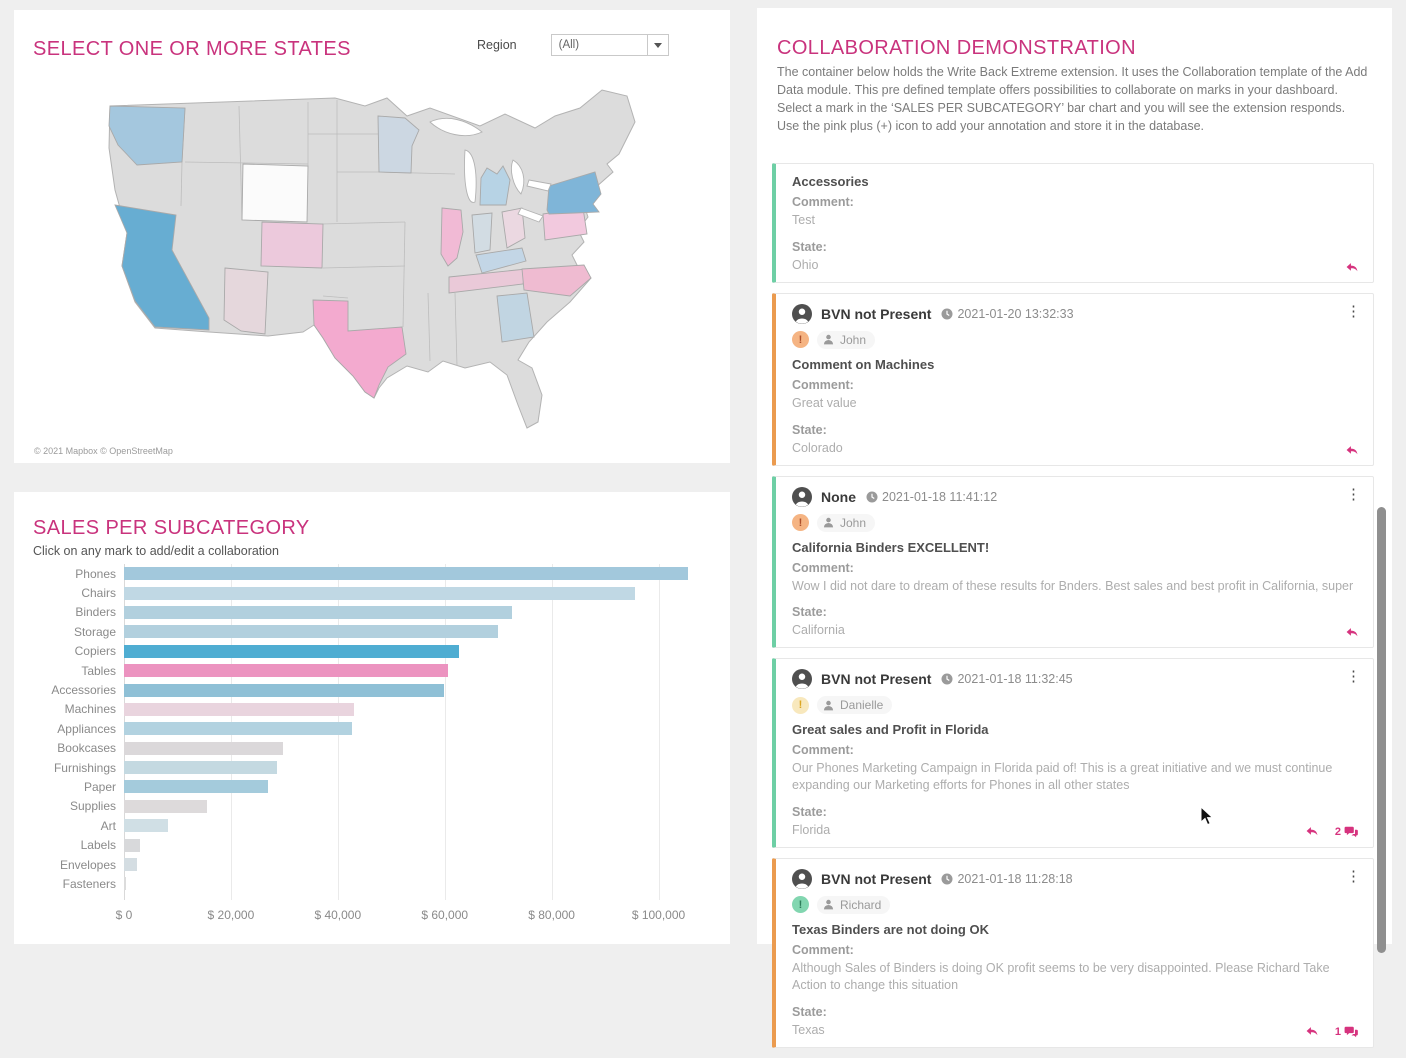  I want to click on bar-label-machines: Machines, so click(90, 709).